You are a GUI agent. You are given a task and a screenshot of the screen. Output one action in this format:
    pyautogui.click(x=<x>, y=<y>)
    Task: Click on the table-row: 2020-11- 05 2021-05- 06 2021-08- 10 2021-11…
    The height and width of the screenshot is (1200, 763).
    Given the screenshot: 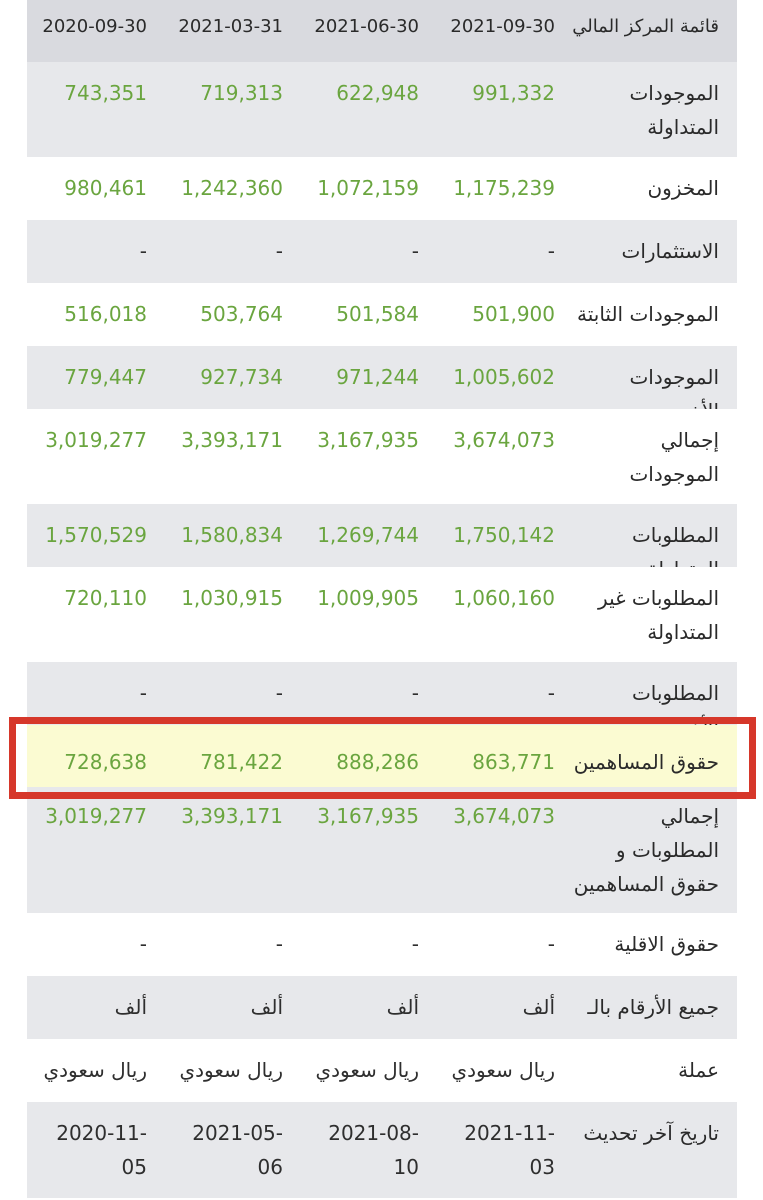 What is the action you would take?
    pyautogui.click(x=382, y=1150)
    